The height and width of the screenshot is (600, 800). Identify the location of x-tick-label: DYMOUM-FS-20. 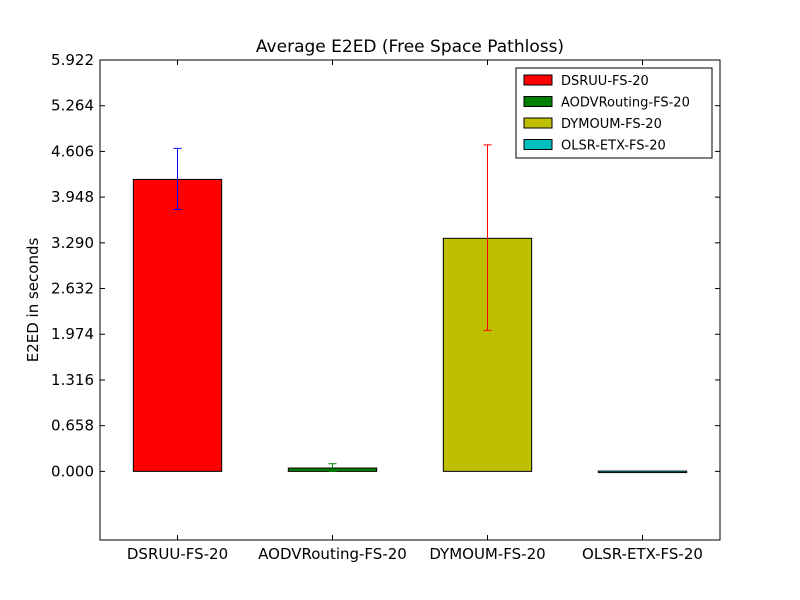
(487, 554).